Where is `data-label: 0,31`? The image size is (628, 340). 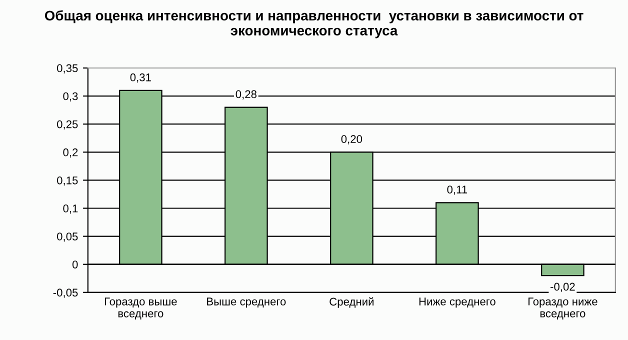
data-label: 0,31 is located at coordinates (140, 78).